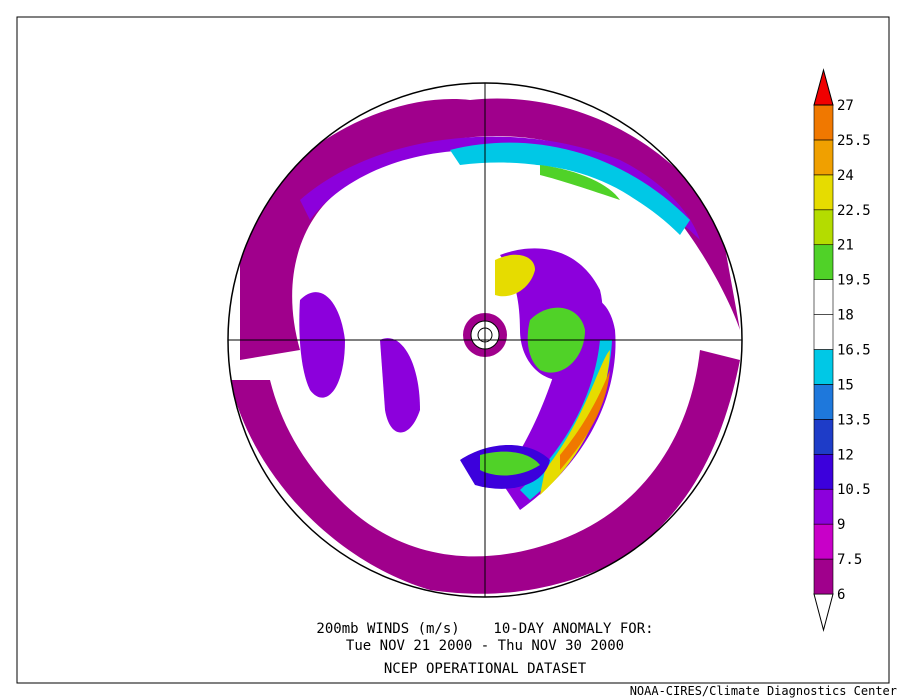 This screenshot has width=904, height=699. Describe the element at coordinates (485, 669) in the screenshot. I see `caption-line: NCEP OPERATIONAL DATASET` at that location.